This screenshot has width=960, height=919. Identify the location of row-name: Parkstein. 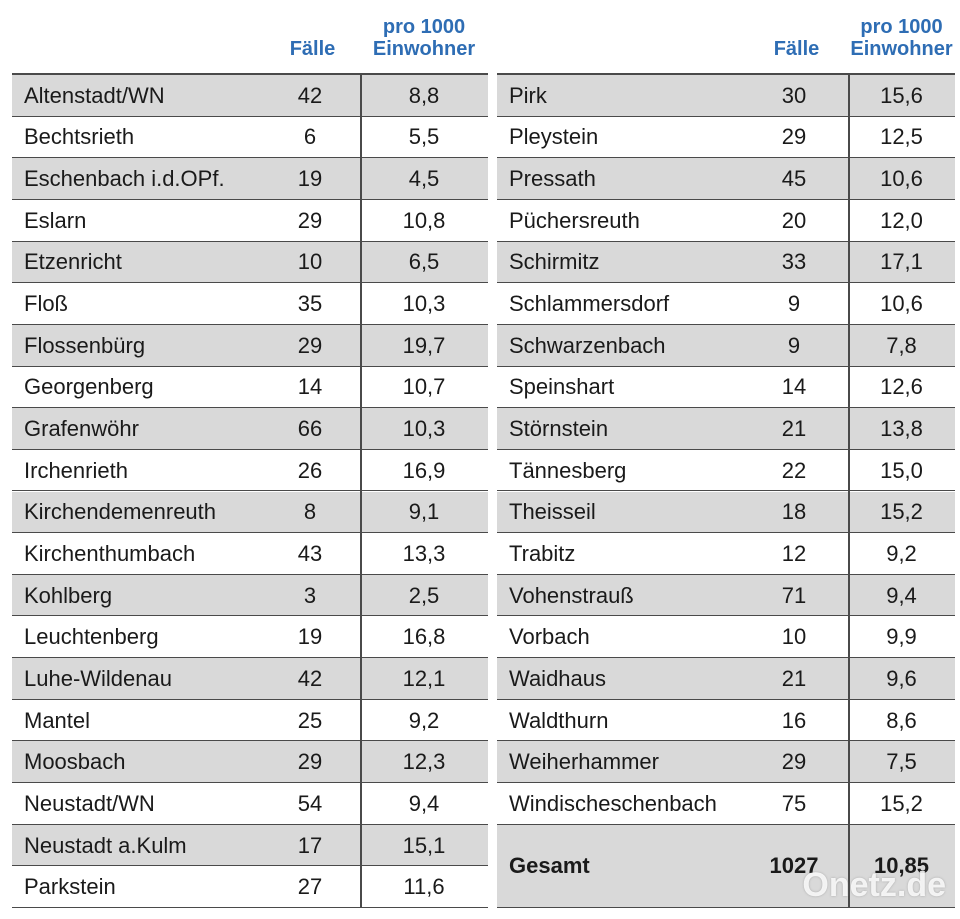
(70, 887).